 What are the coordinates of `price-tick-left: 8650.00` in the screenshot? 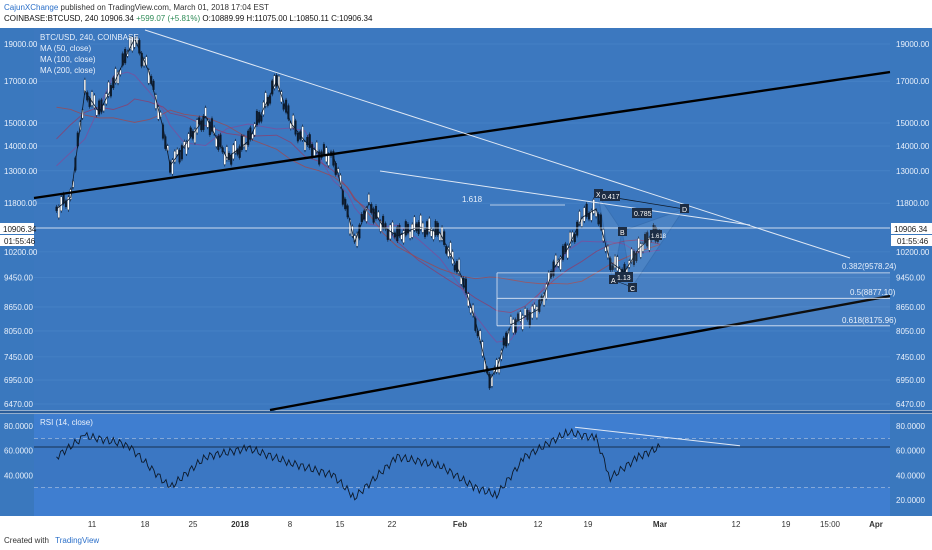 It's located at (18, 307).